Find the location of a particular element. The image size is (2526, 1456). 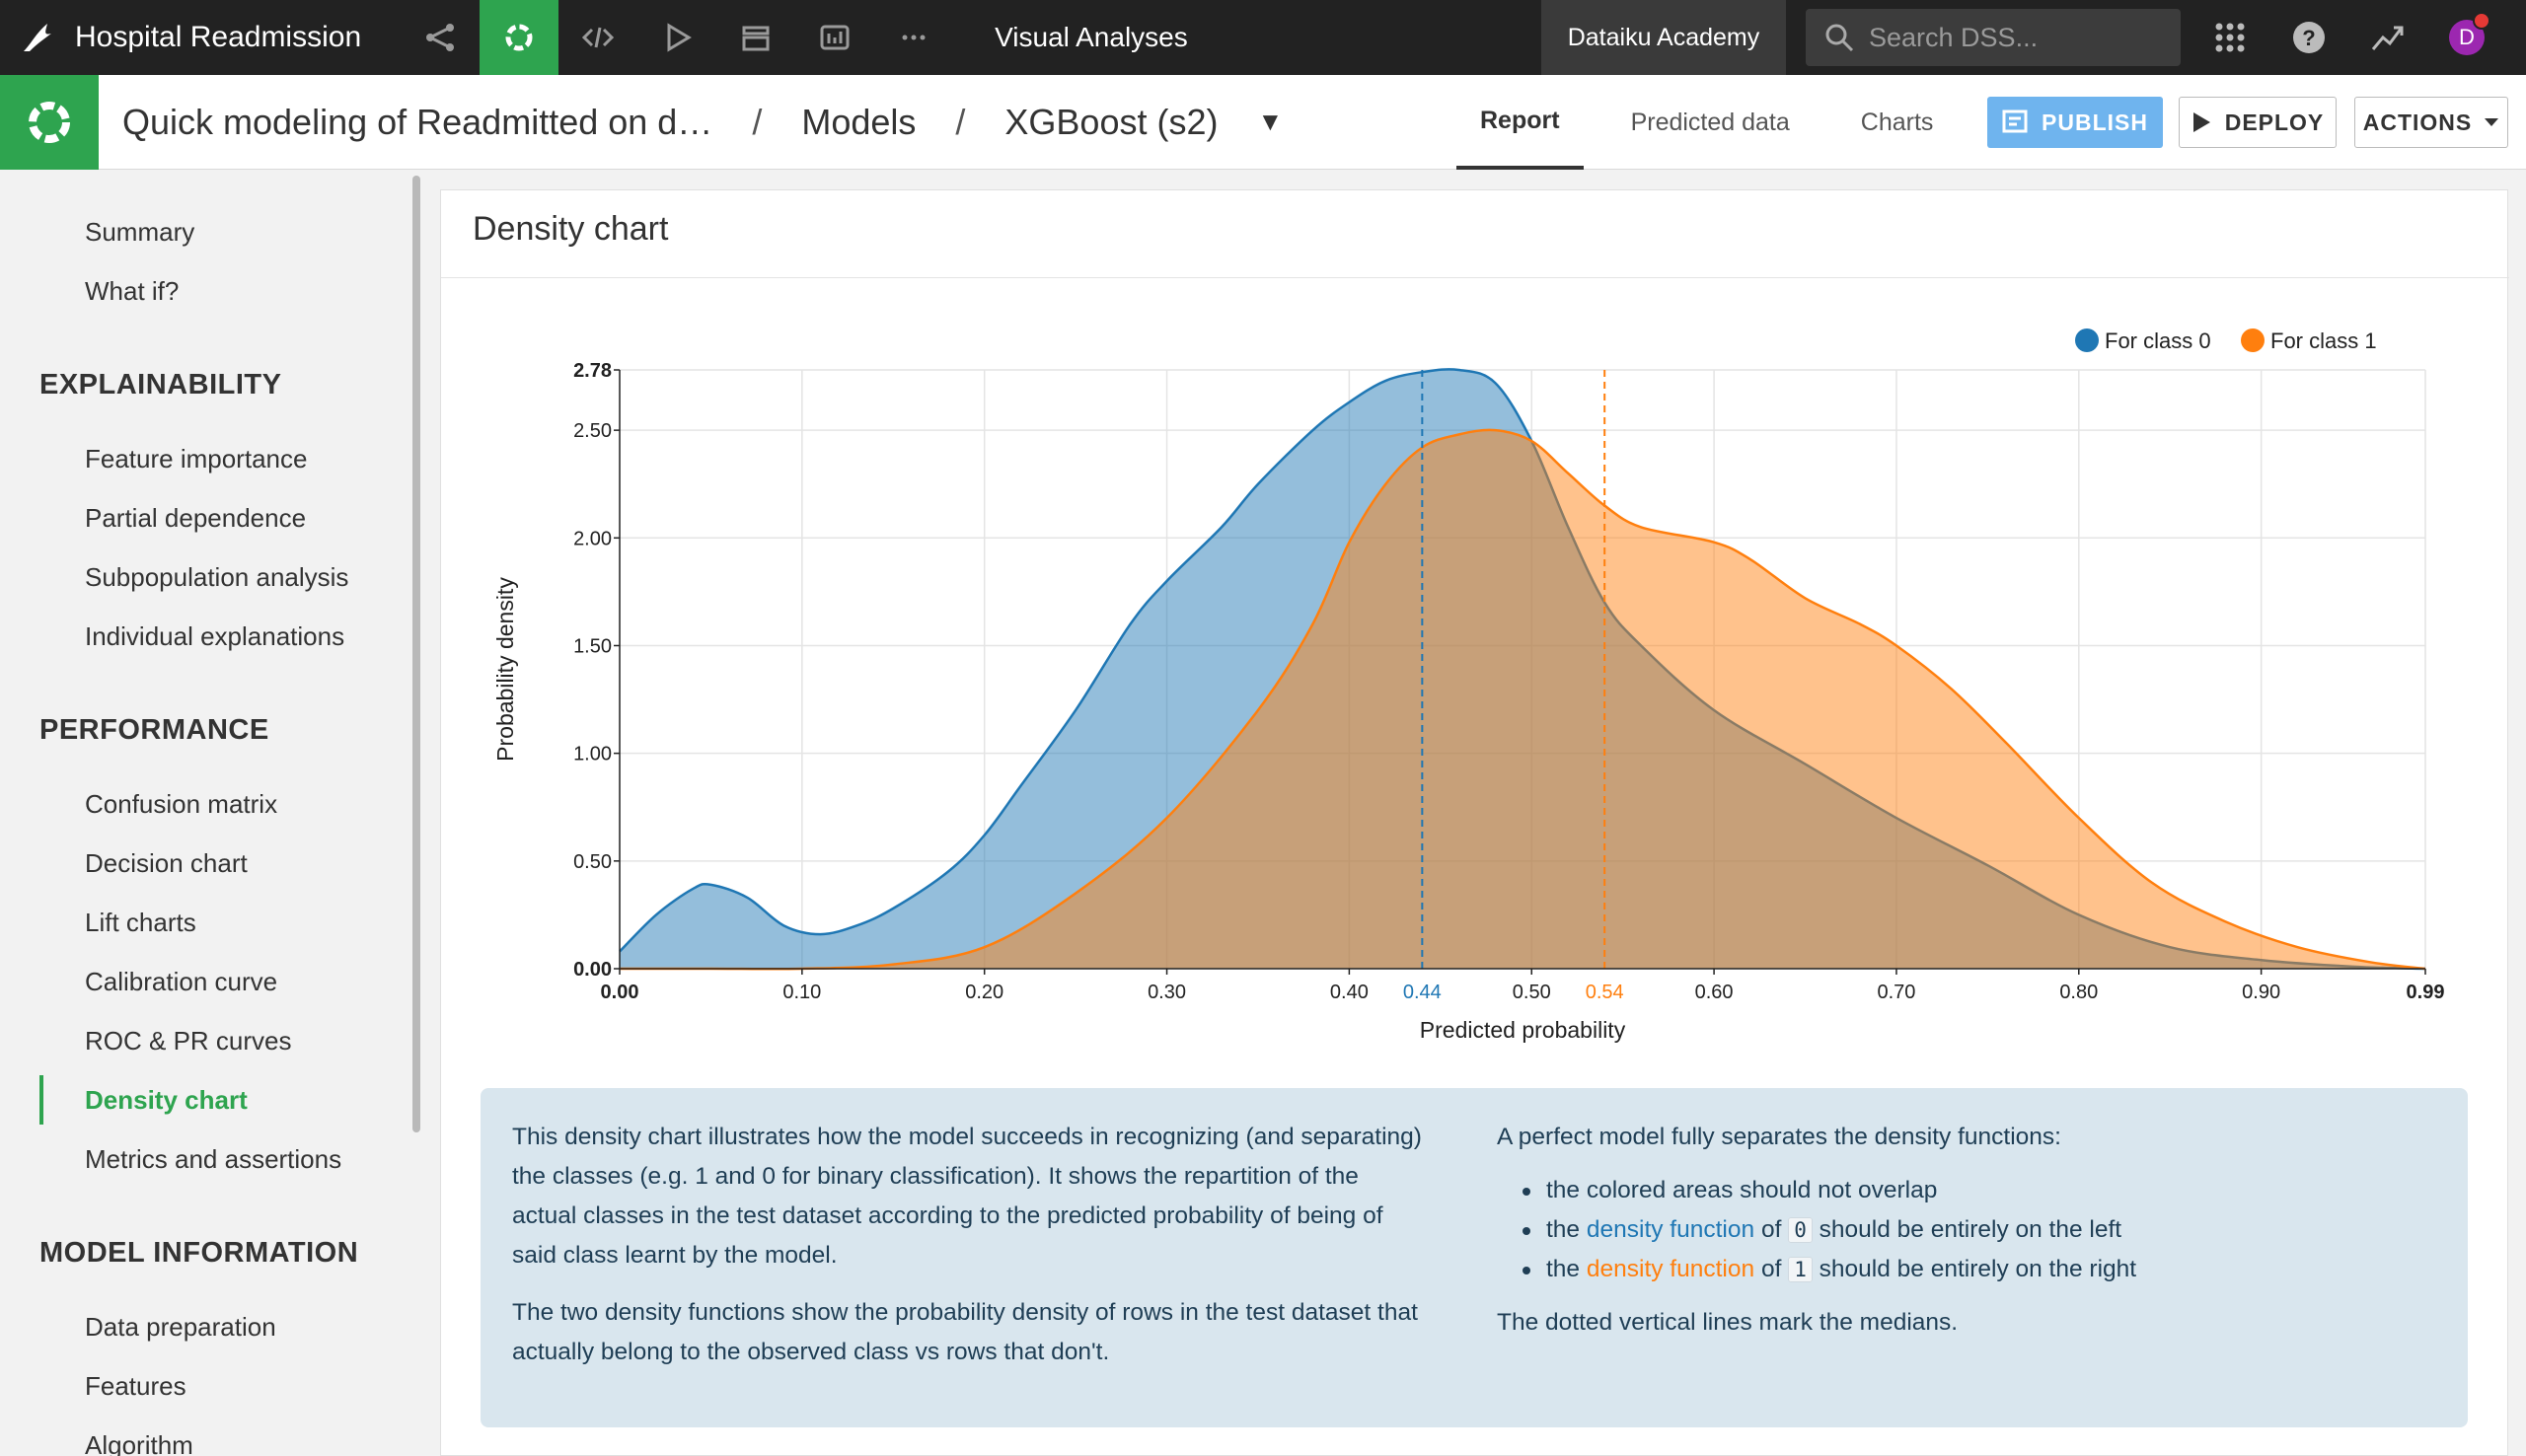

more-icon is located at coordinates (913, 37).